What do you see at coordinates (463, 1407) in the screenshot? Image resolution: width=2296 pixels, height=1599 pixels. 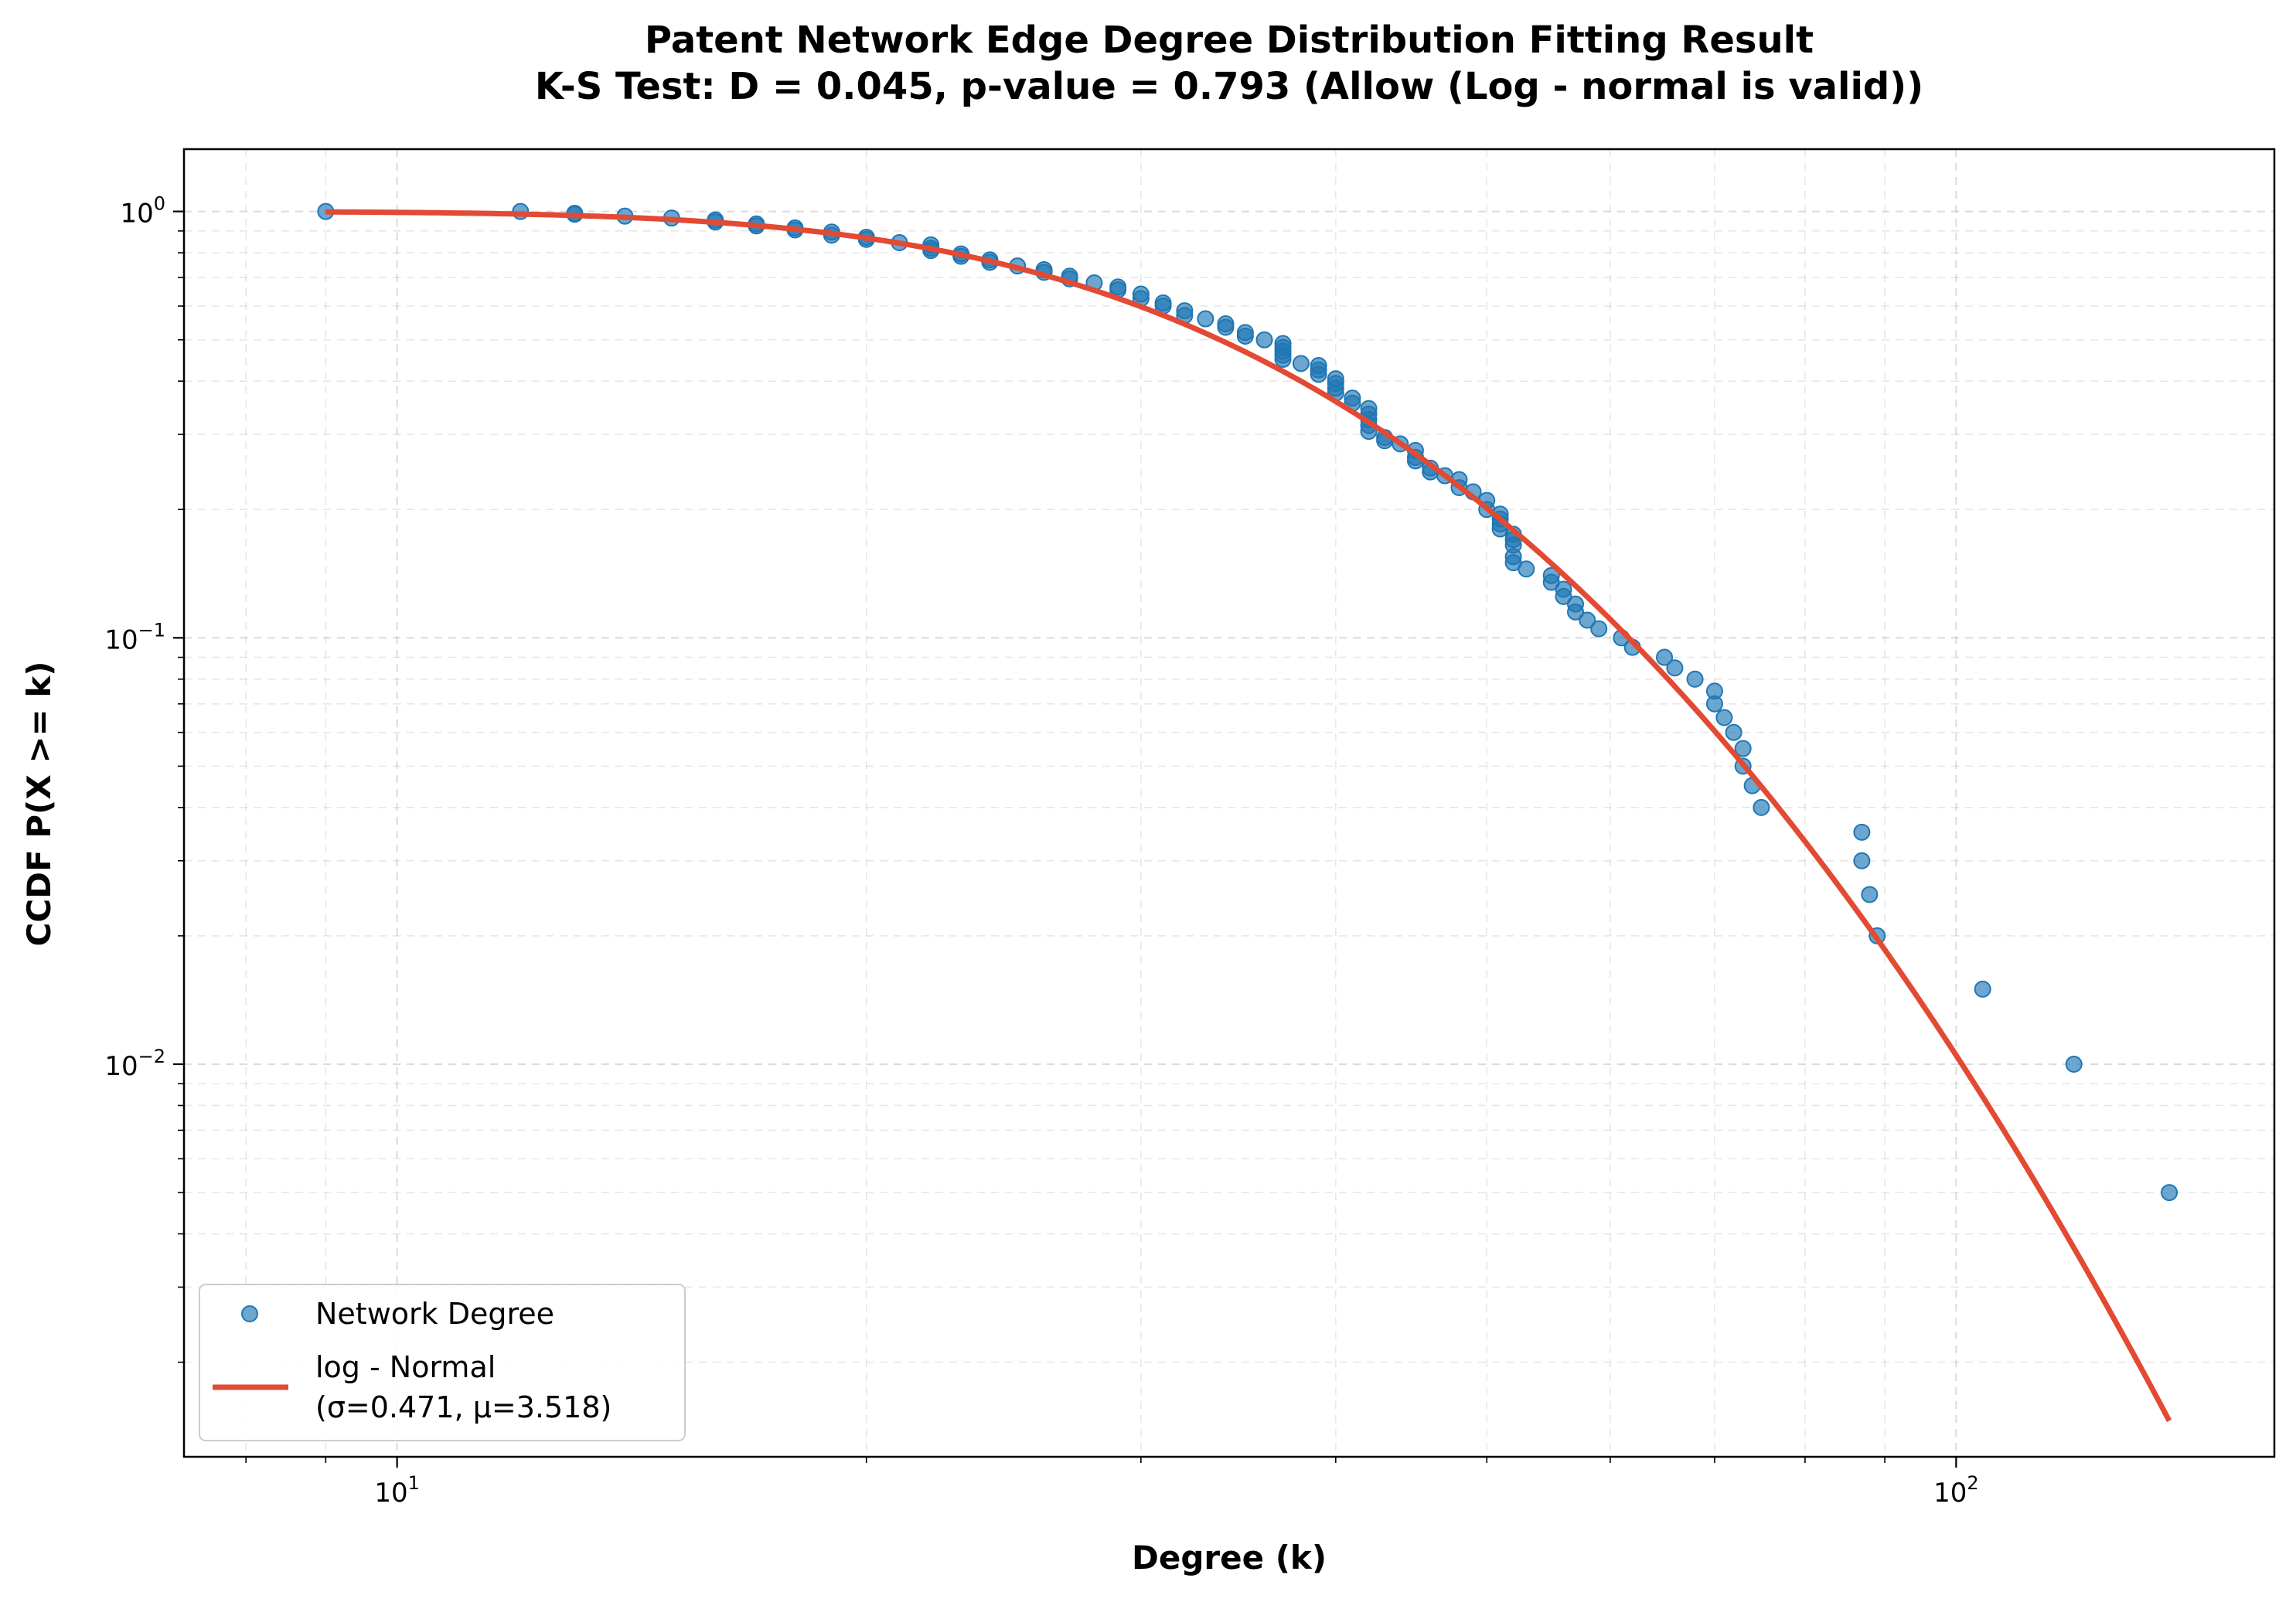 I see `legend-label-lognormal-params: (σ=0.471, μ=3.518)` at bounding box center [463, 1407].